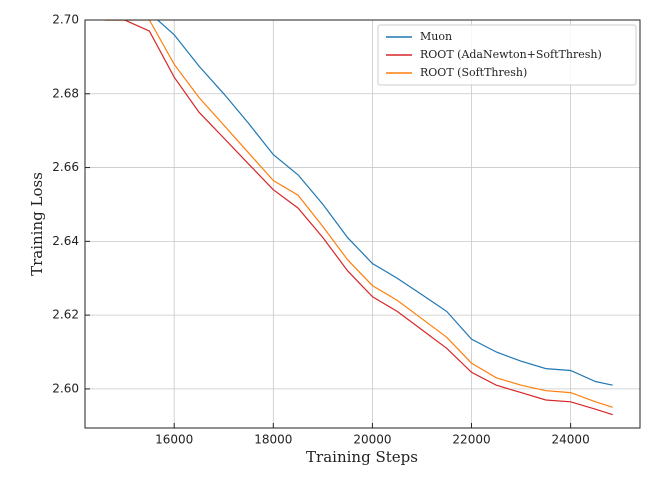 Image resolution: width=665 pixels, height=486 pixels. What do you see at coordinates (511, 54) in the screenshot?
I see `legend-label: ROOT (AdaNewton+SoftThresh)` at bounding box center [511, 54].